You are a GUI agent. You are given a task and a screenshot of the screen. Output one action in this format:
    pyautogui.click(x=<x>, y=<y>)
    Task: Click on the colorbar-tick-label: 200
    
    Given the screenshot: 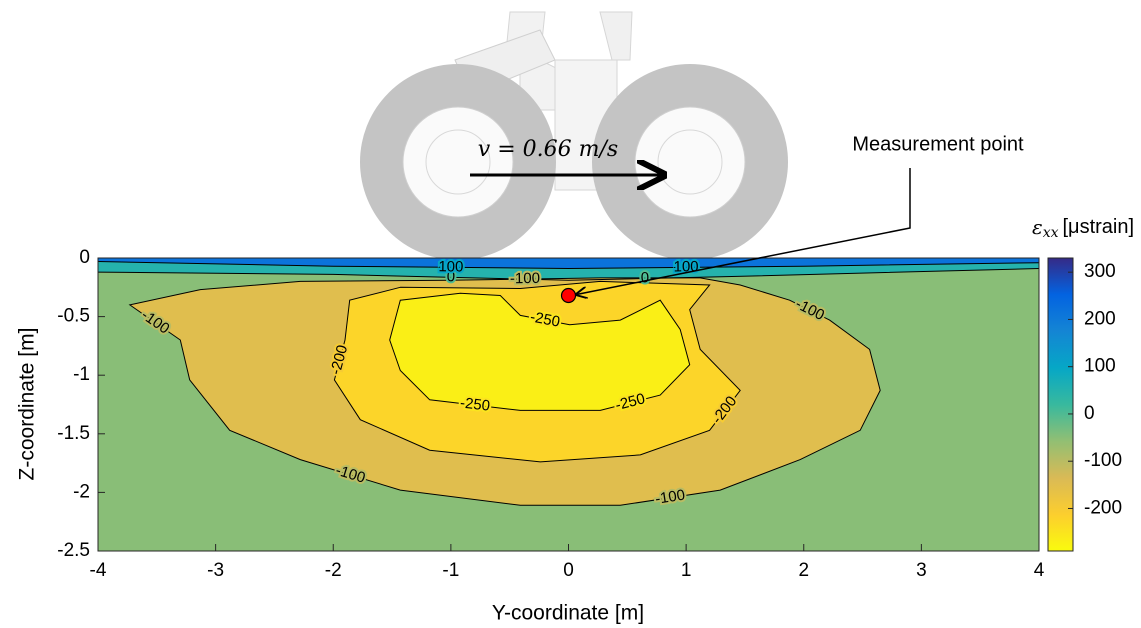 What is the action you would take?
    pyautogui.click(x=1100, y=318)
    